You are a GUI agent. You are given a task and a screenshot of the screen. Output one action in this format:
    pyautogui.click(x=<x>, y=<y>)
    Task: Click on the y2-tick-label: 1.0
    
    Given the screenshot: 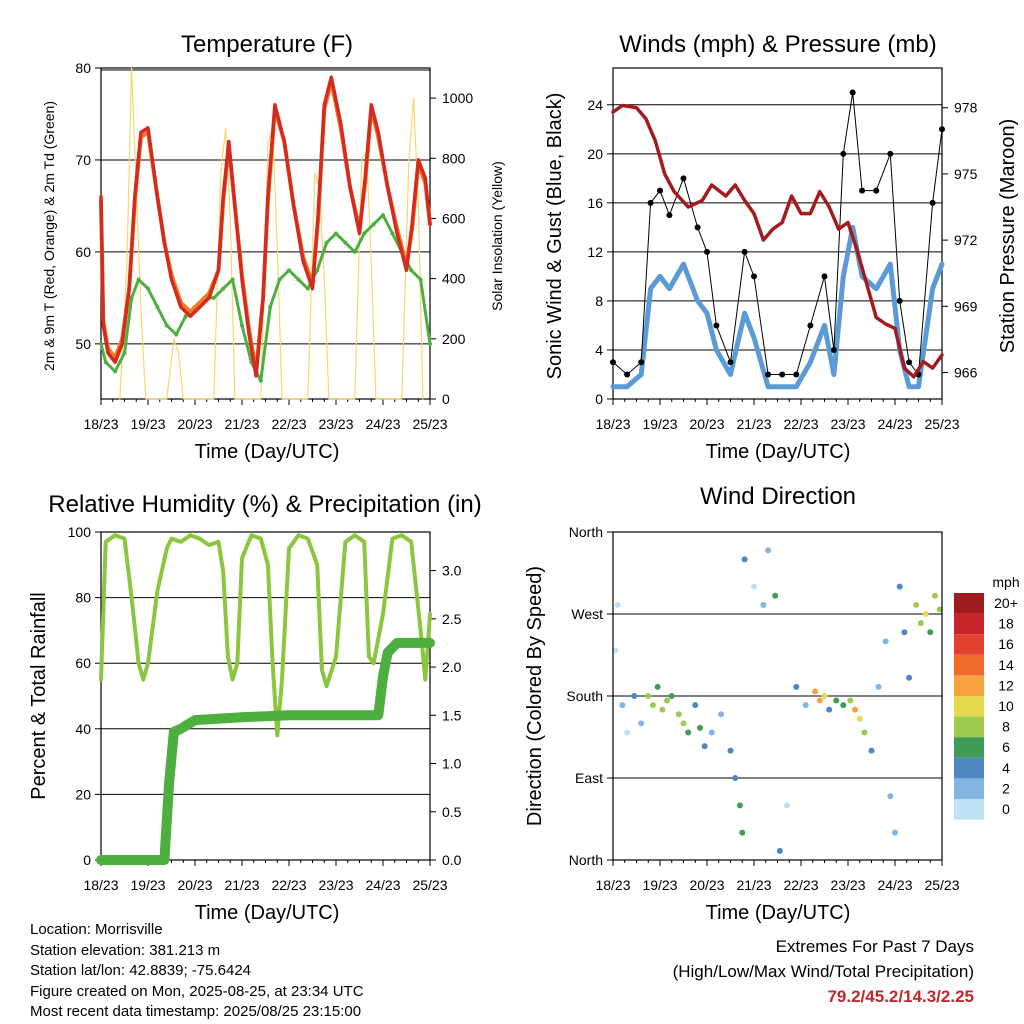 What is the action you would take?
    pyautogui.click(x=452, y=764)
    